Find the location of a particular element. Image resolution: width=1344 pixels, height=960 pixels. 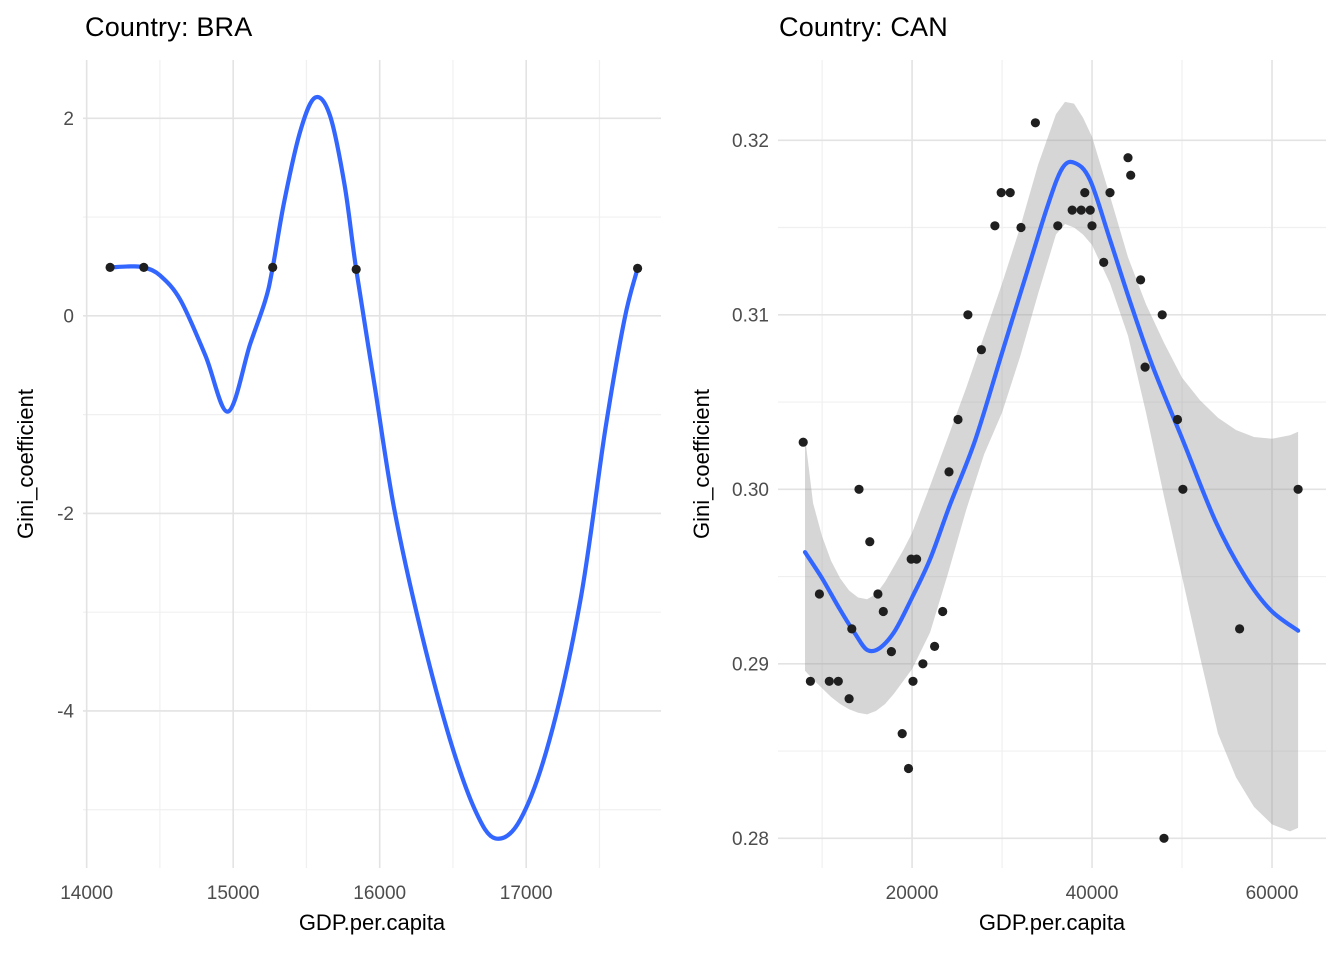

x-axis-title-can: GDP.per.capita is located at coordinates (1052, 922).